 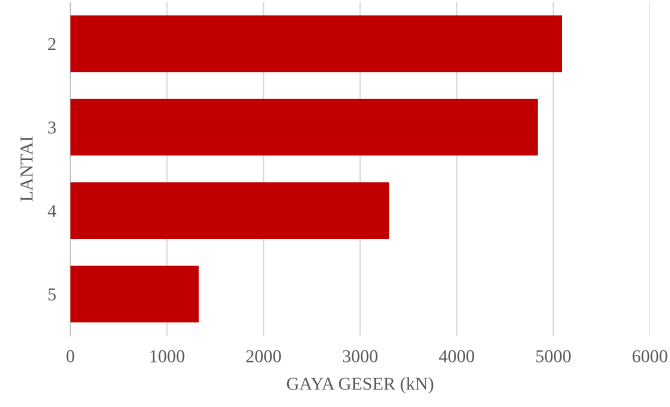 I want to click on x-tick-label: 2000, so click(x=263, y=356).